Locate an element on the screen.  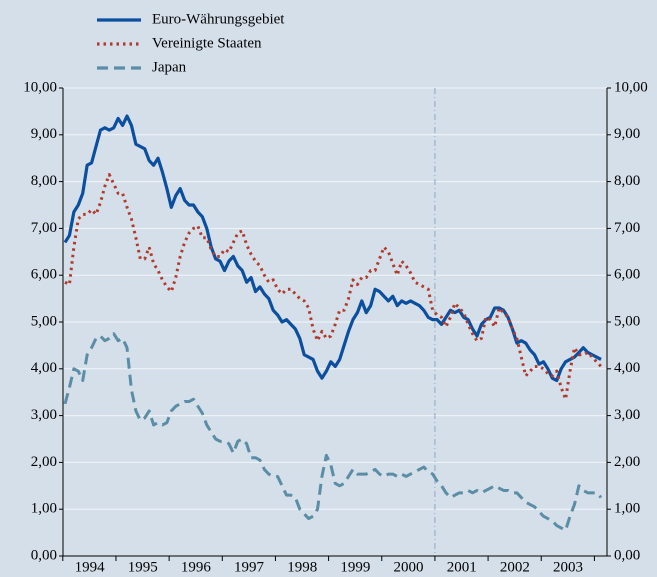
x-tick-label: 1997 is located at coordinates (249, 567).